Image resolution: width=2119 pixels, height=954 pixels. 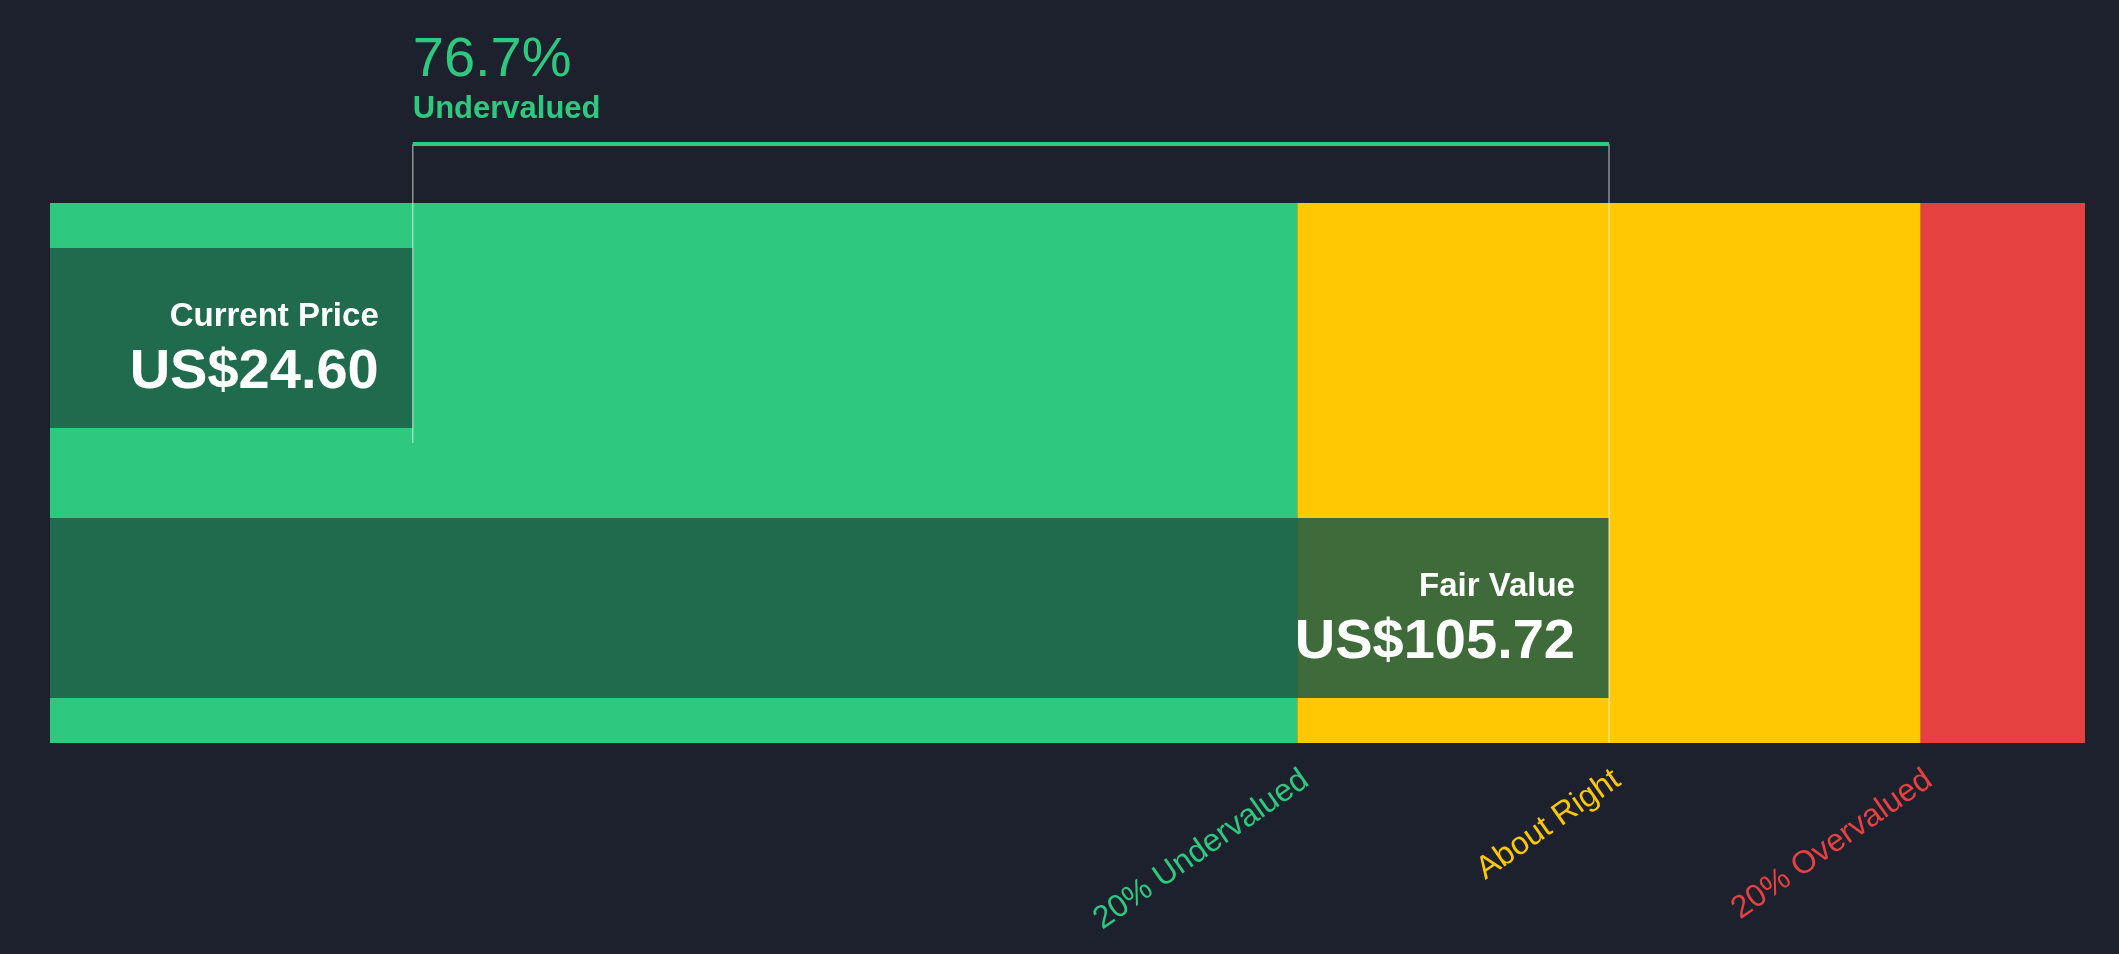 I want to click on text: 76.7%, so click(x=492, y=56).